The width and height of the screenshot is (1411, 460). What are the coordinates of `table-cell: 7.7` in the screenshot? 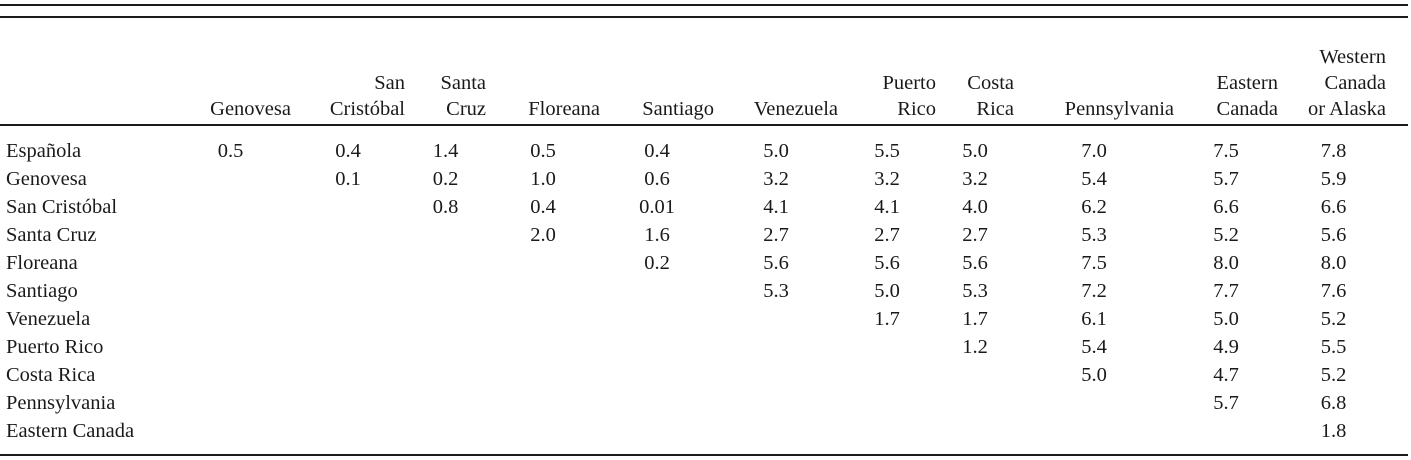 It's located at (1226, 291).